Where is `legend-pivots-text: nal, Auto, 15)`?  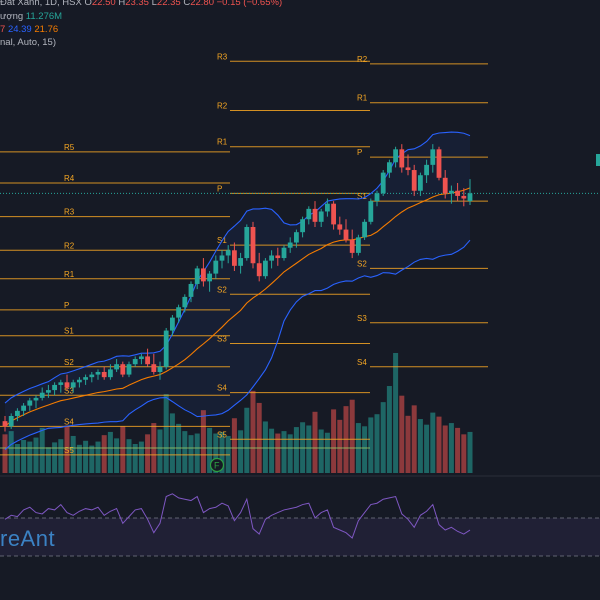
legend-pivots-text: nal, Auto, 15) is located at coordinates (28, 42).